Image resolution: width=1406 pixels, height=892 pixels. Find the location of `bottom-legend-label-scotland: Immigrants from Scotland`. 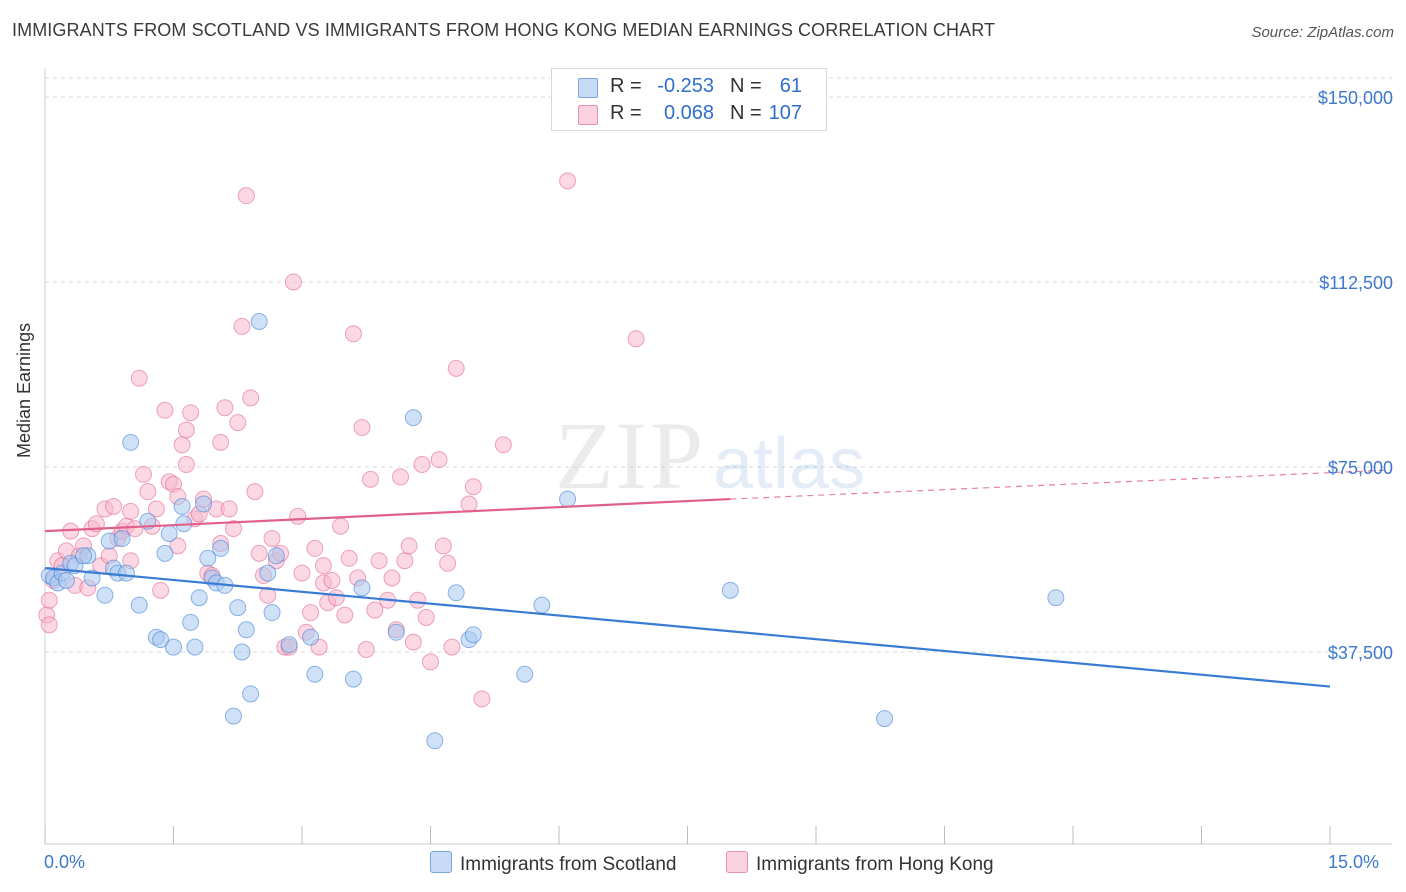

bottom-legend-label-scotland: Immigrants from Scotland is located at coordinates (568, 864).